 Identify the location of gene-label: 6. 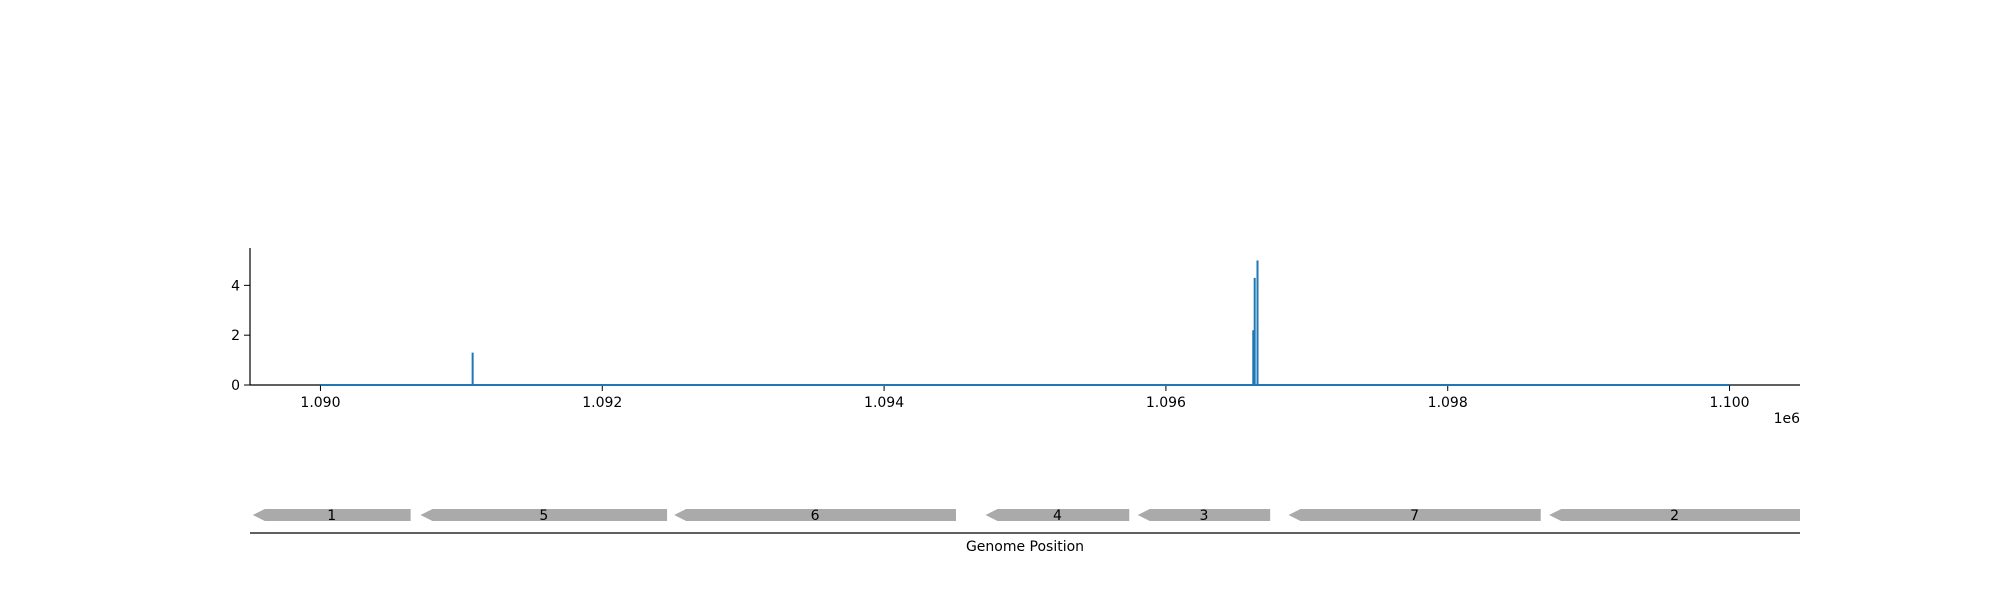
(815, 516).